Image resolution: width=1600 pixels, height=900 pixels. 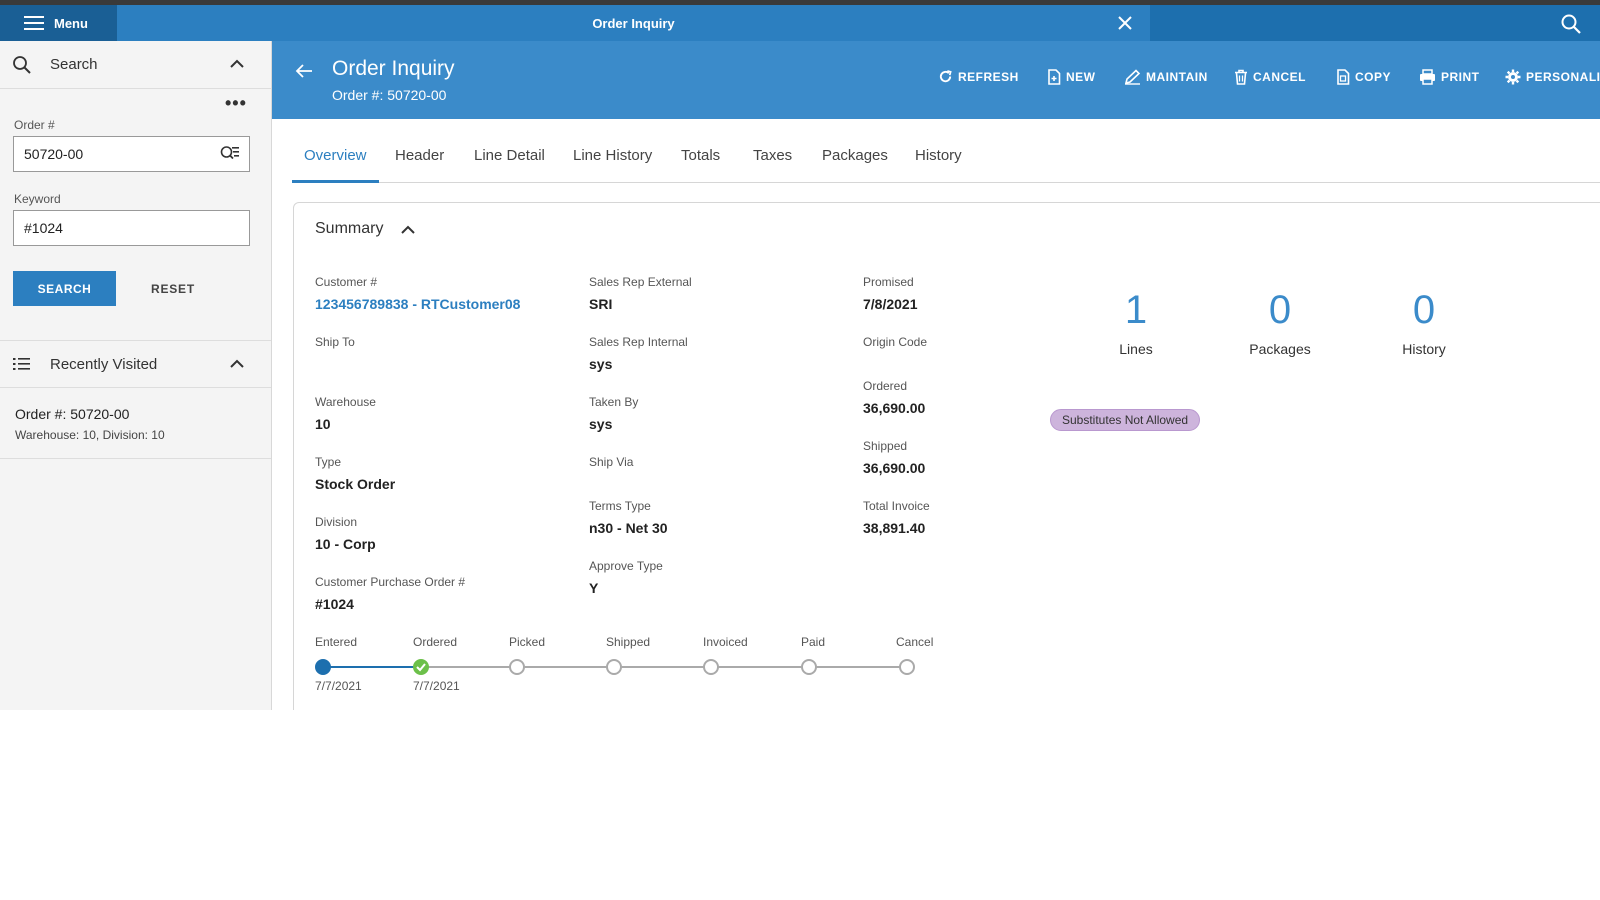 I want to click on terms-type-value: n30 - Net 30, so click(x=628, y=528).